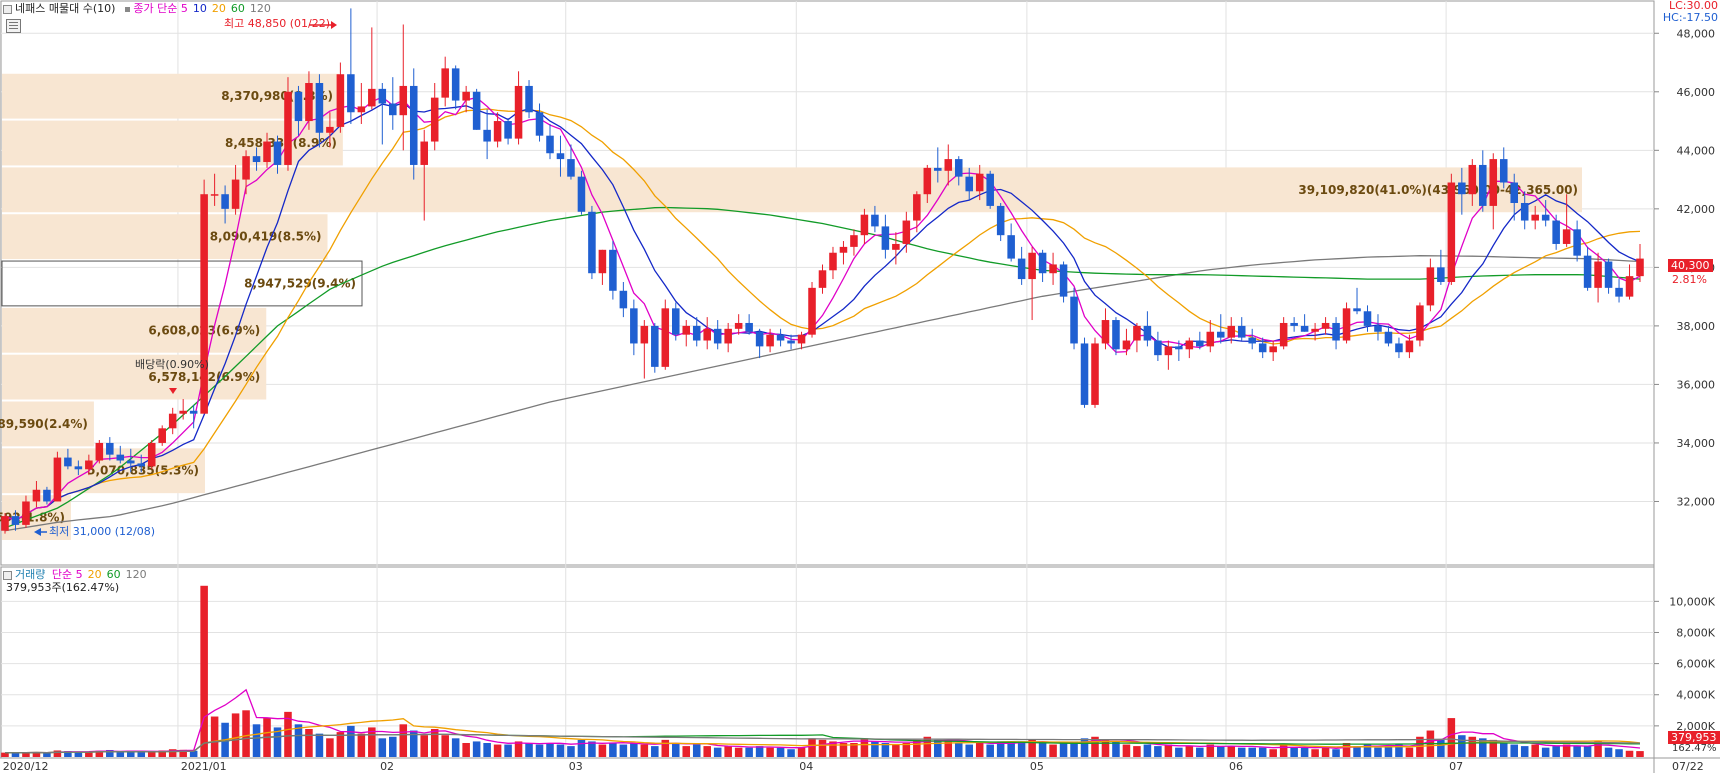  What do you see at coordinates (13, 26) in the screenshot?
I see `table-icon` at bounding box center [13, 26].